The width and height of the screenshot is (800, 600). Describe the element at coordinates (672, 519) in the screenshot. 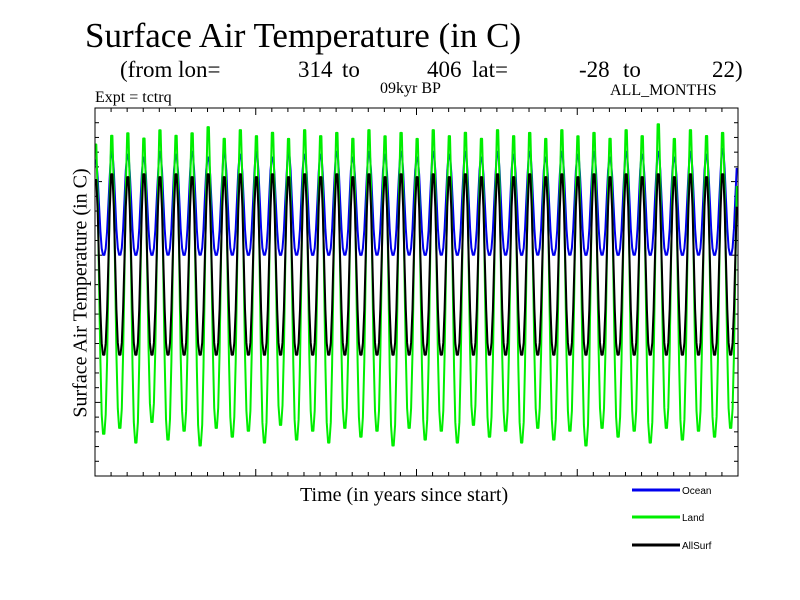

I see `legend: Ocean Land AllSurf` at that location.